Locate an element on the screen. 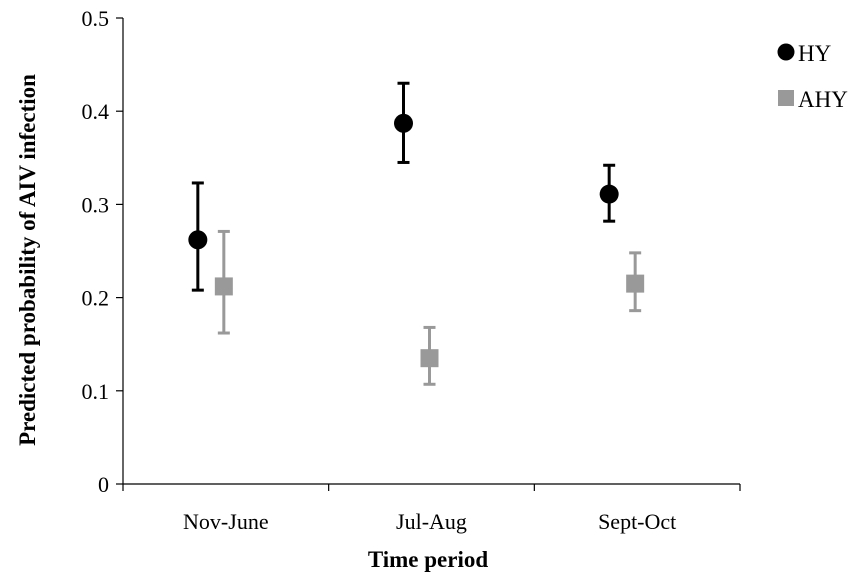 The height and width of the screenshot is (575, 864). legend-label: AHY is located at coordinates (823, 99).